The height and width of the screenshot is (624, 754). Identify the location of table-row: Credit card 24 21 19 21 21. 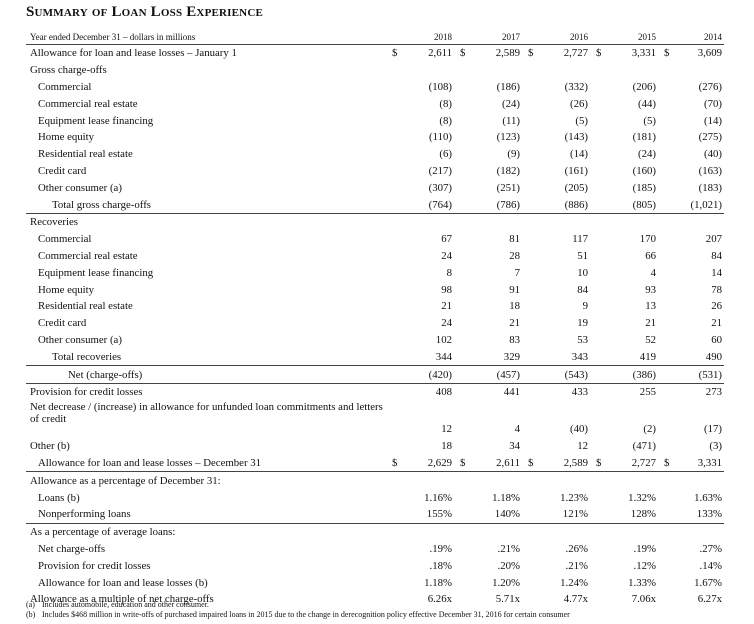
(375, 323).